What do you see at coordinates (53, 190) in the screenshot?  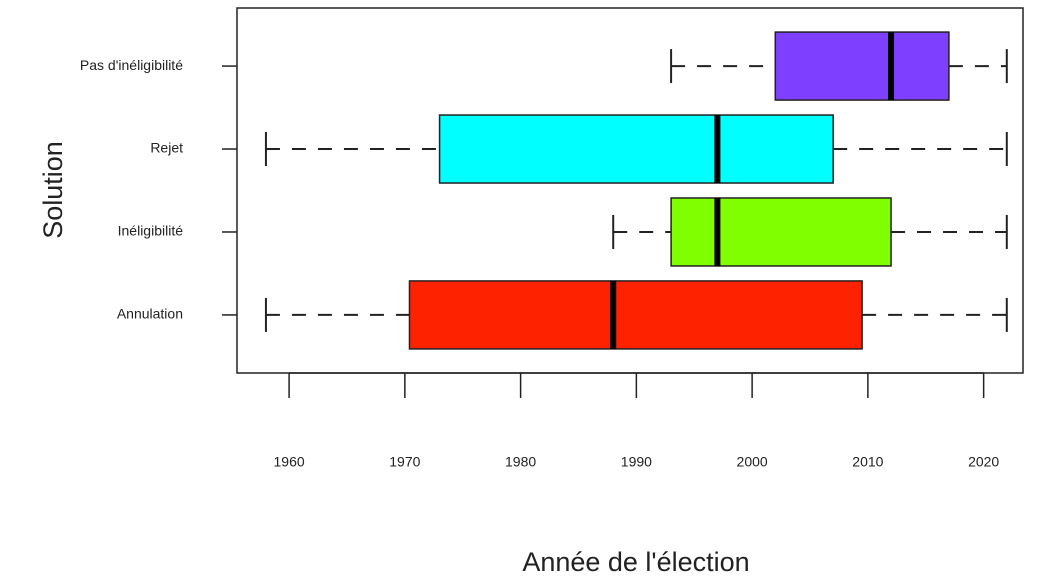 I see `y-axis-title: Solution` at bounding box center [53, 190].